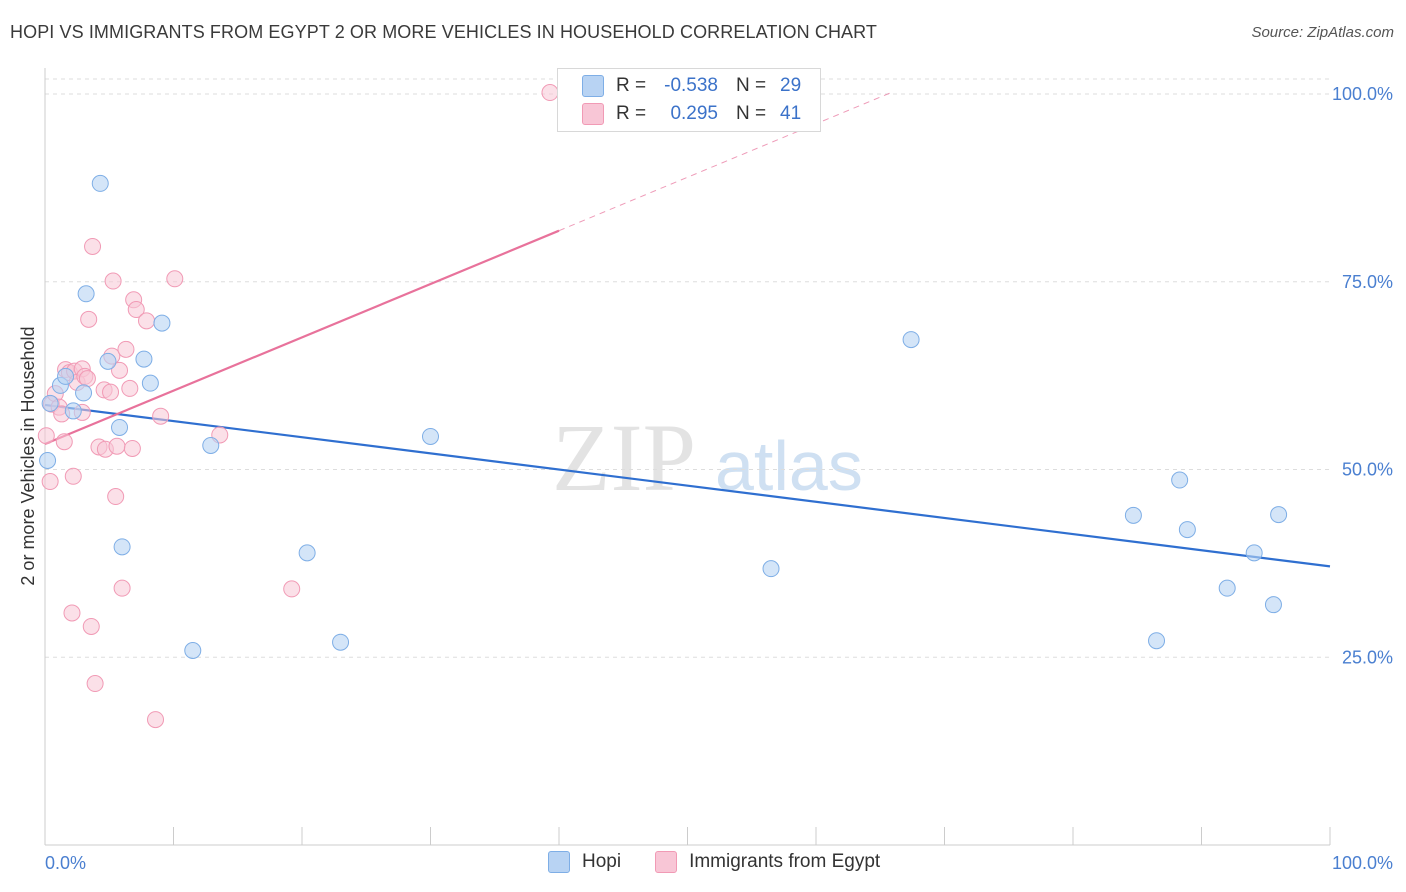 The image size is (1406, 892). What do you see at coordinates (726, 161) in the screenshot?
I see `egypt-trend-extension` at bounding box center [726, 161].